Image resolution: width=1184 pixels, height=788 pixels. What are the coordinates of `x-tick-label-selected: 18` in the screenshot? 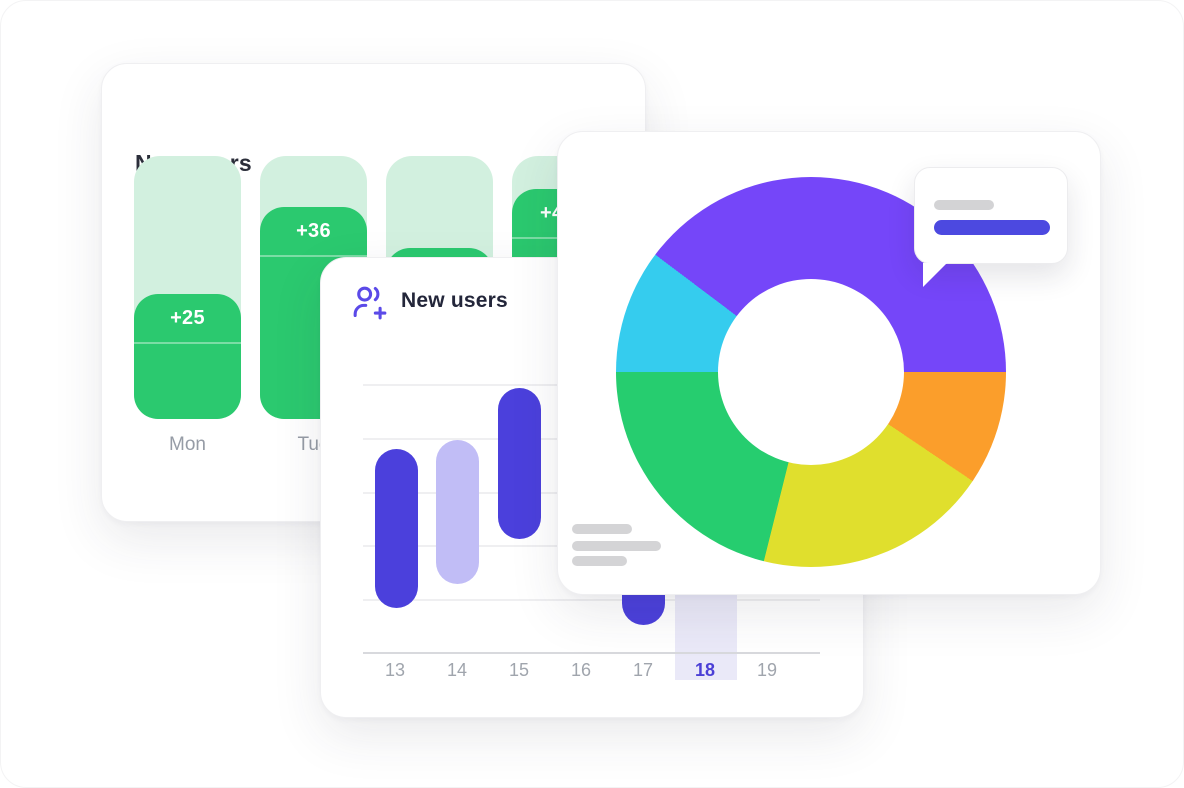 It's located at (705, 670).